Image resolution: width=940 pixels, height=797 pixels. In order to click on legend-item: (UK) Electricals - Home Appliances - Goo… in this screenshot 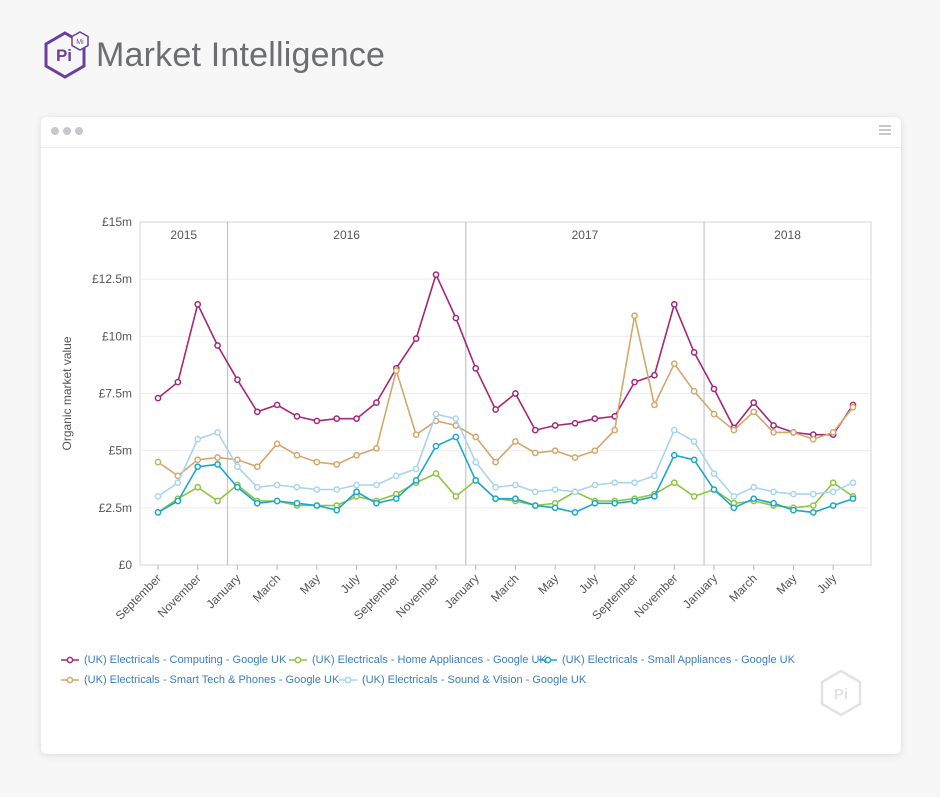, I will do `click(418, 660)`.